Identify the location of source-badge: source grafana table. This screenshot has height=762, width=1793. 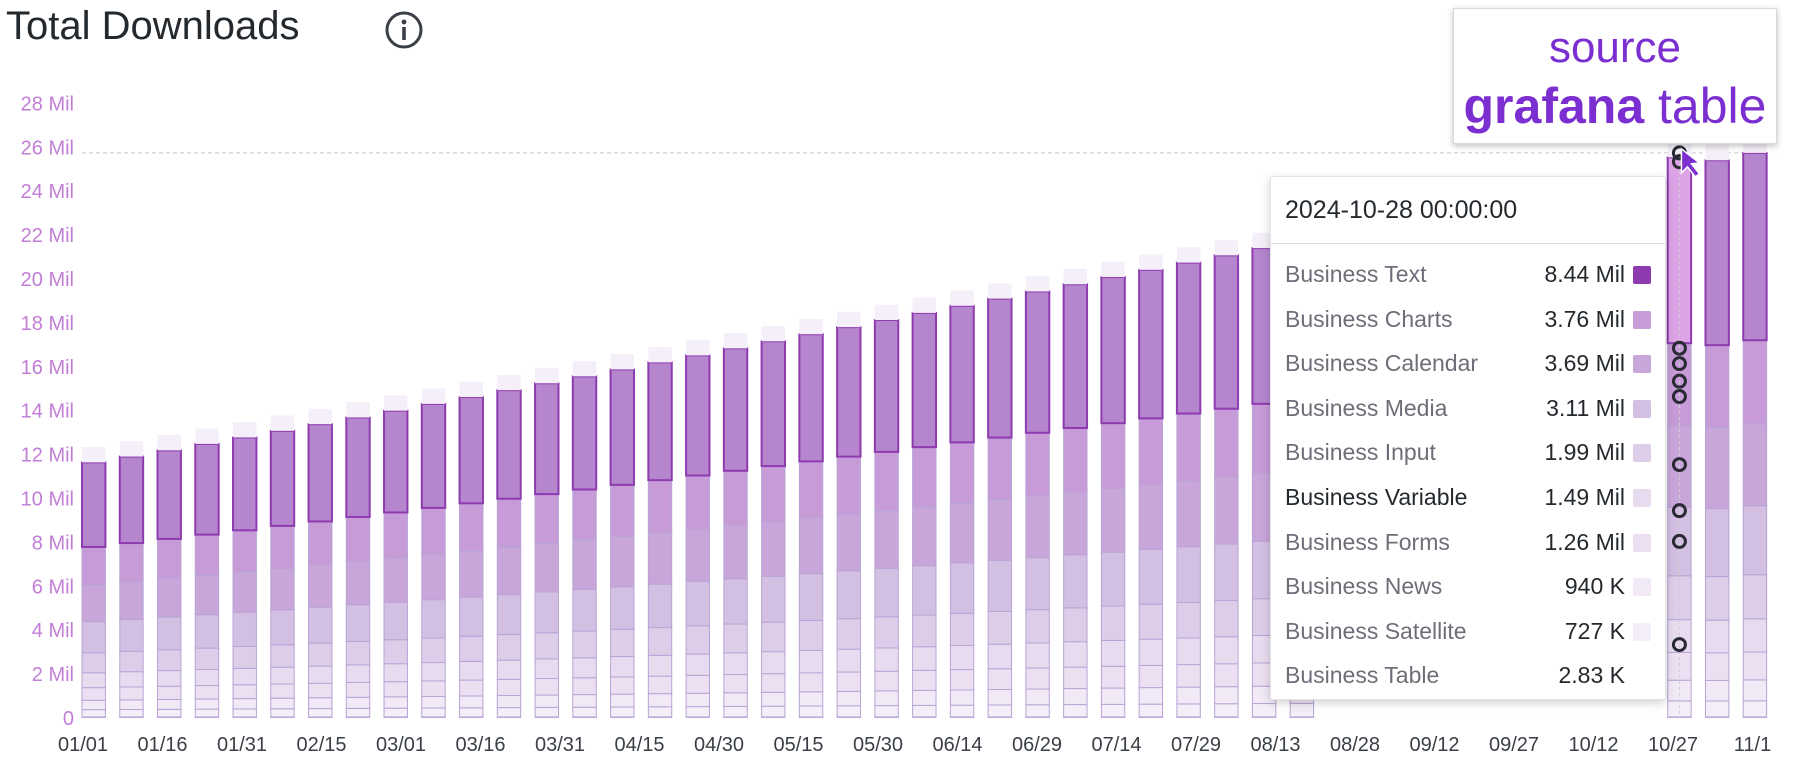
(1615, 76).